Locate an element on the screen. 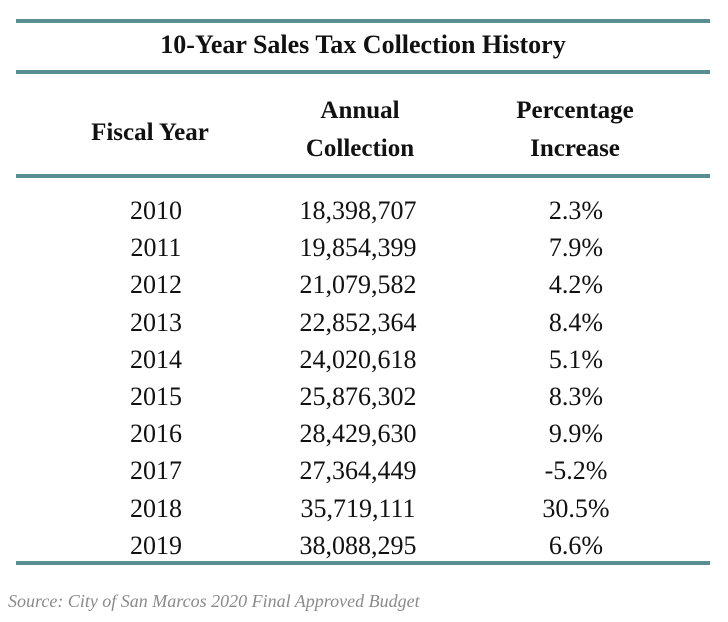 The height and width of the screenshot is (622, 728). fiscal-year-cell: 2016 is located at coordinates (156, 434).